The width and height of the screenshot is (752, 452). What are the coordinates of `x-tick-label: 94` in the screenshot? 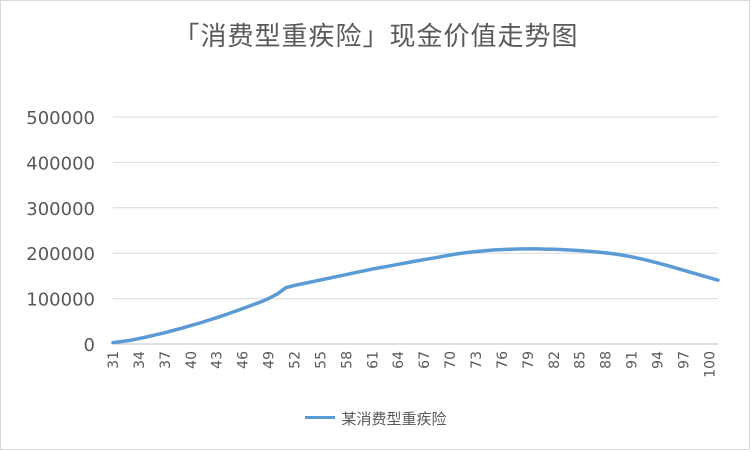 It's located at (659, 360).